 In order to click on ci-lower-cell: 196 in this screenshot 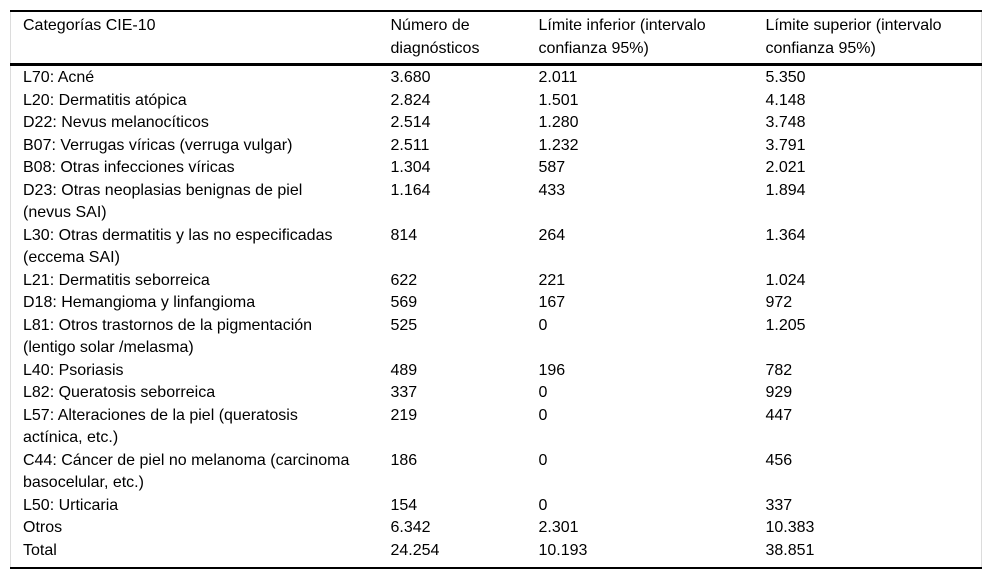, I will do `click(552, 370)`.